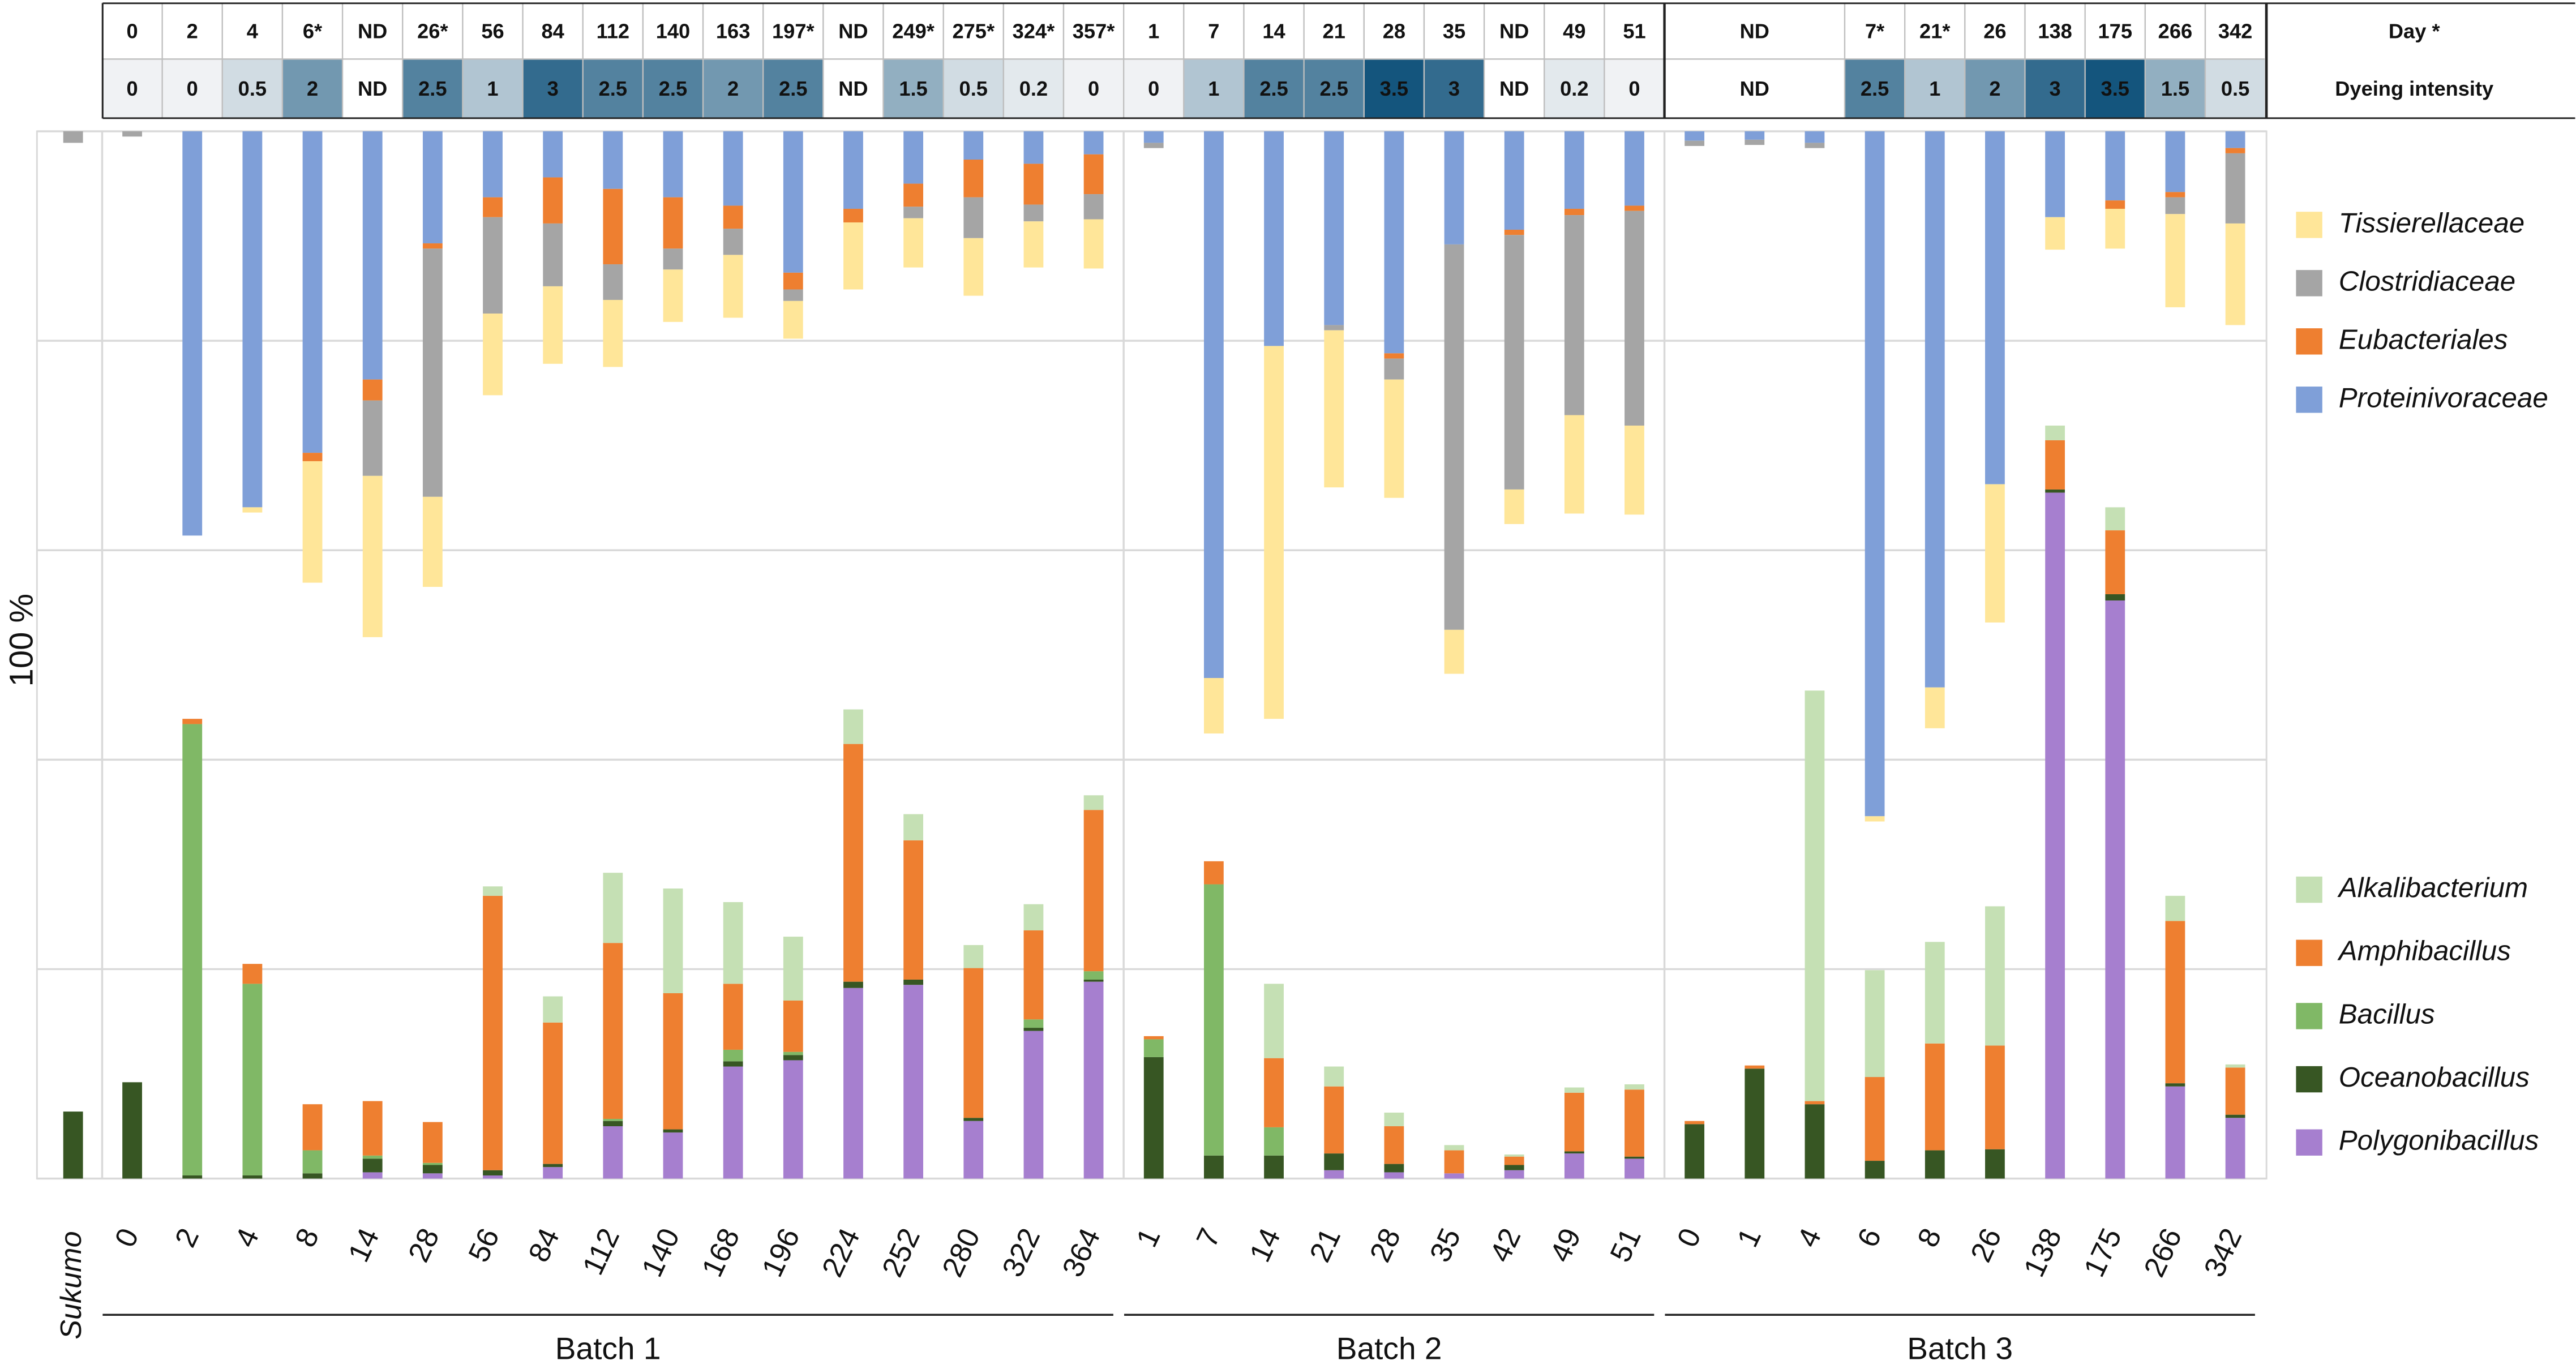 The width and height of the screenshot is (2576, 1369). What do you see at coordinates (307, 1238) in the screenshot?
I see `x-tick-label: 8` at bounding box center [307, 1238].